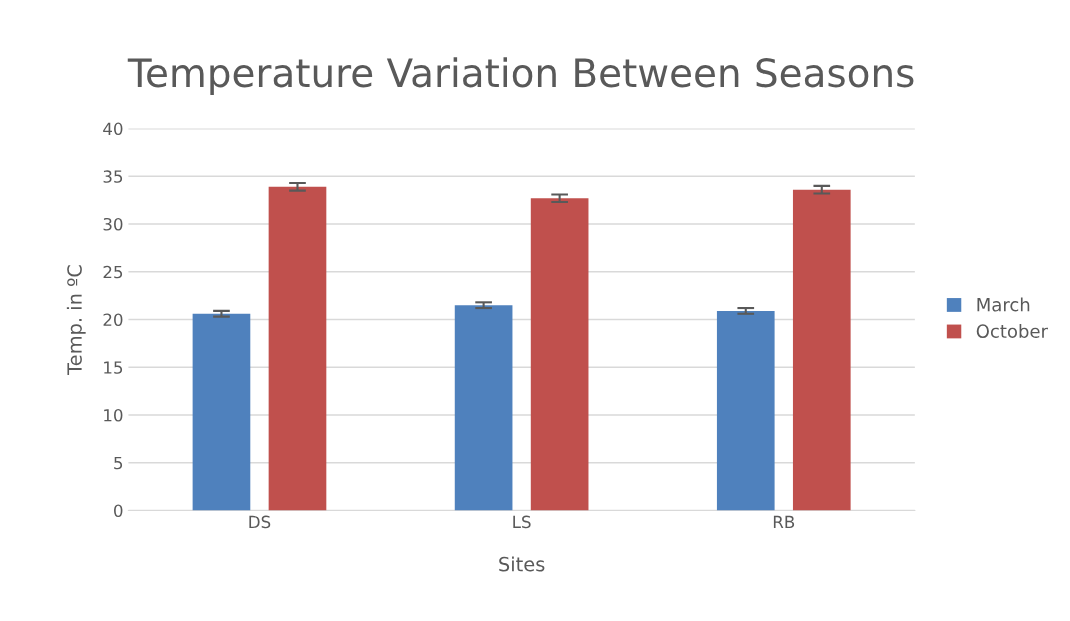 The width and height of the screenshot is (1070, 621). What do you see at coordinates (260, 522) in the screenshot?
I see `x-tick-label: DS` at bounding box center [260, 522].